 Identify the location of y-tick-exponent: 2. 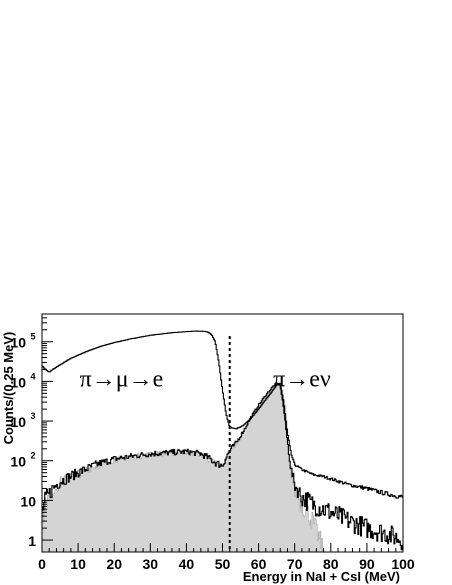
(32, 456).